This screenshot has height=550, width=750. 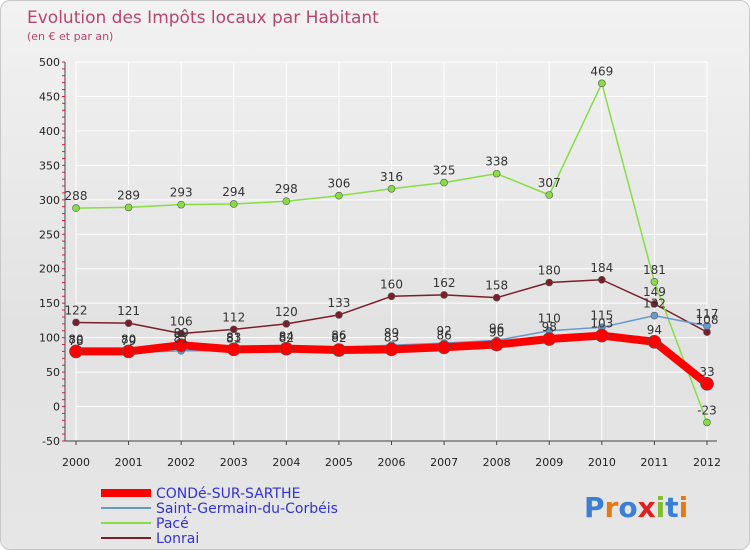 What do you see at coordinates (601, 71) in the screenshot?
I see `data-label: 469` at bounding box center [601, 71].